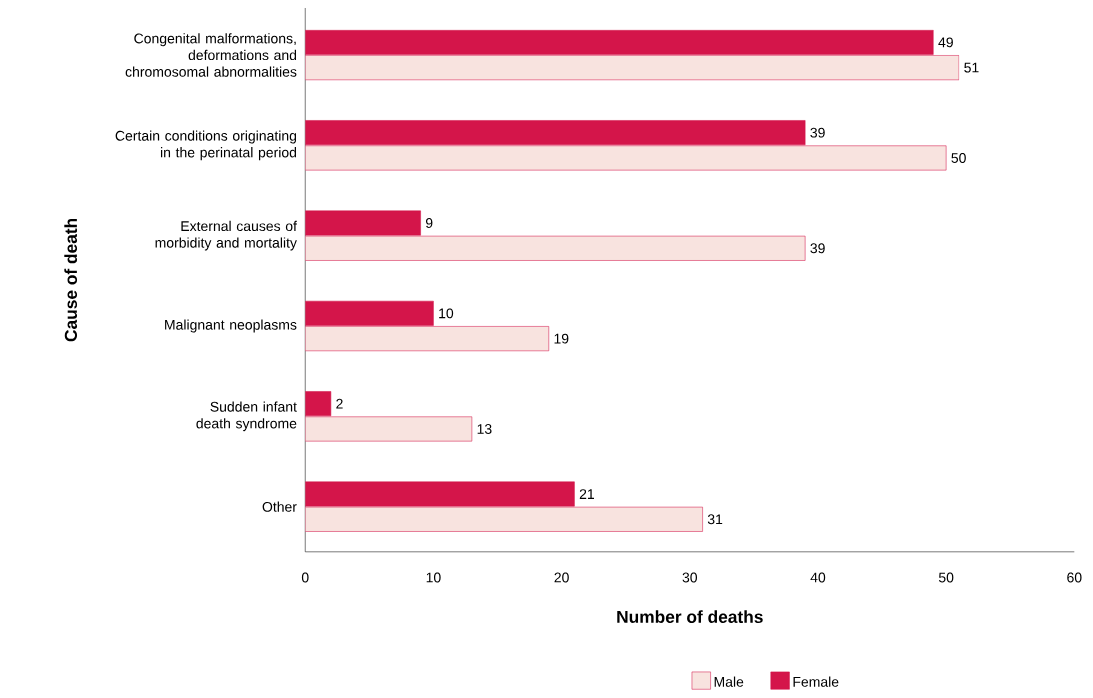 This screenshot has height=698, width=1093. Describe the element at coordinates (561, 577) in the screenshot. I see `x-tick-label: 20` at that location.